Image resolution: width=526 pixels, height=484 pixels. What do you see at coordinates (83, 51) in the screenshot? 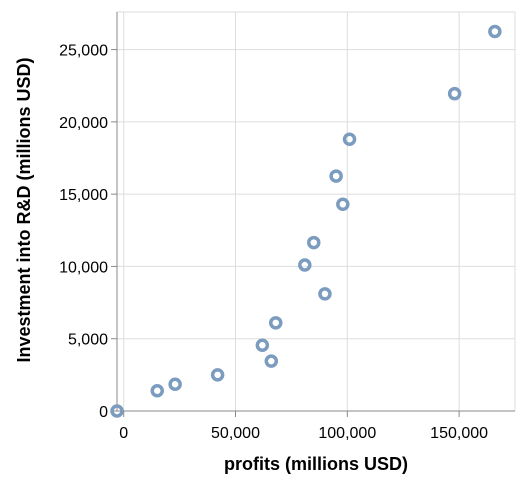
I see `y-tick-label: 25,000` at bounding box center [83, 51].